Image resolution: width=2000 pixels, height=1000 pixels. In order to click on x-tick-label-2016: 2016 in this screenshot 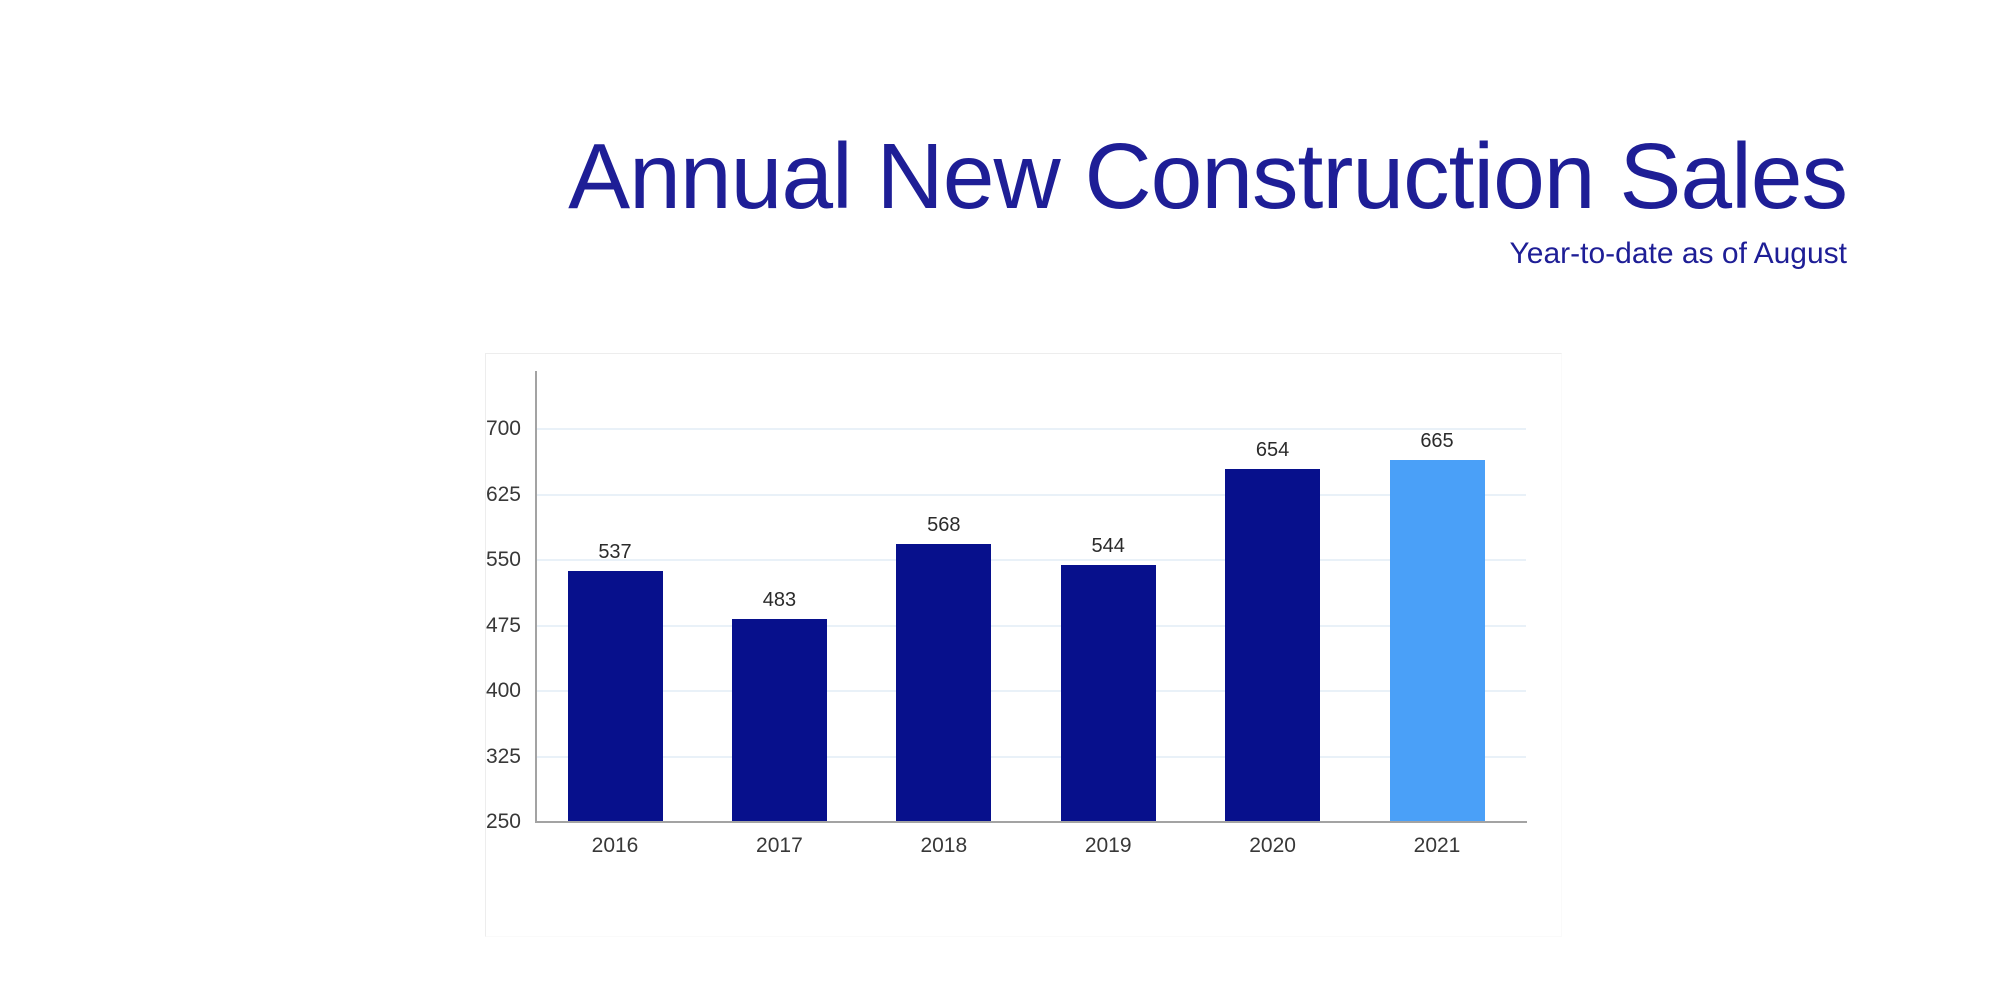, I will do `click(615, 845)`.